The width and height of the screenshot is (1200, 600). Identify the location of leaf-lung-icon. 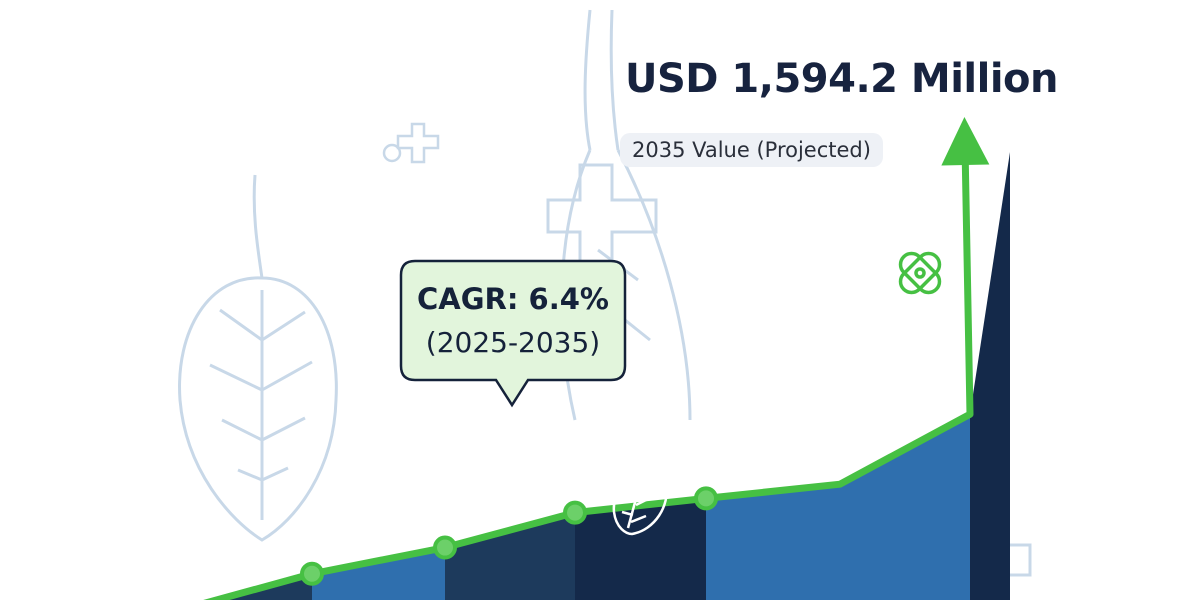
(640, 490).